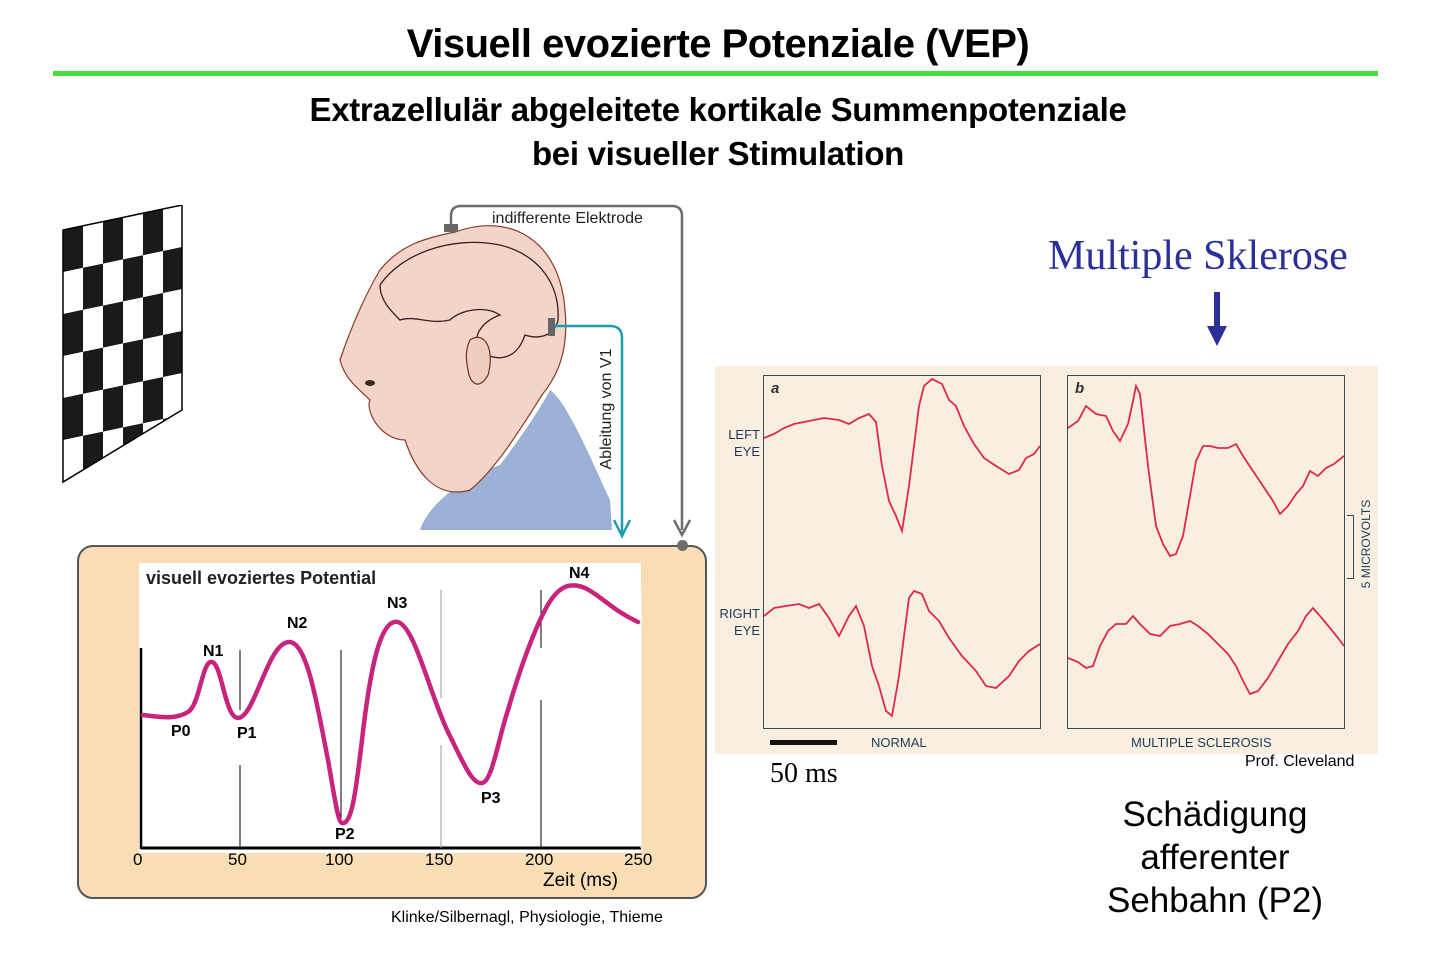 The image size is (1436, 976). What do you see at coordinates (390, 716) in the screenshot?
I see `vep-chart` at bounding box center [390, 716].